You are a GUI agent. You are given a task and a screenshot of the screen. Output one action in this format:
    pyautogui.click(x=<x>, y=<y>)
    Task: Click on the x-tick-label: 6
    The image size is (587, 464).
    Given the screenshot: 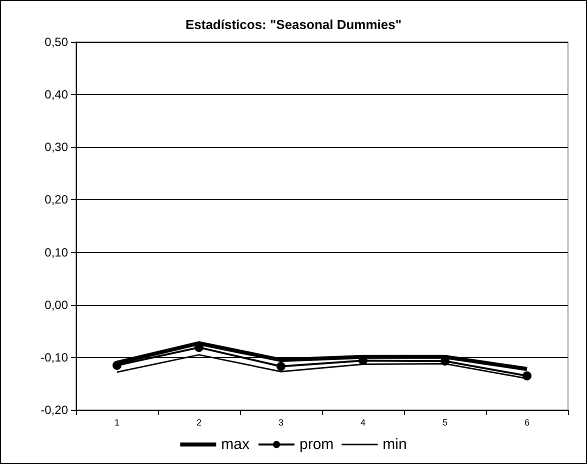 What is the action you would take?
    pyautogui.click(x=527, y=423)
    